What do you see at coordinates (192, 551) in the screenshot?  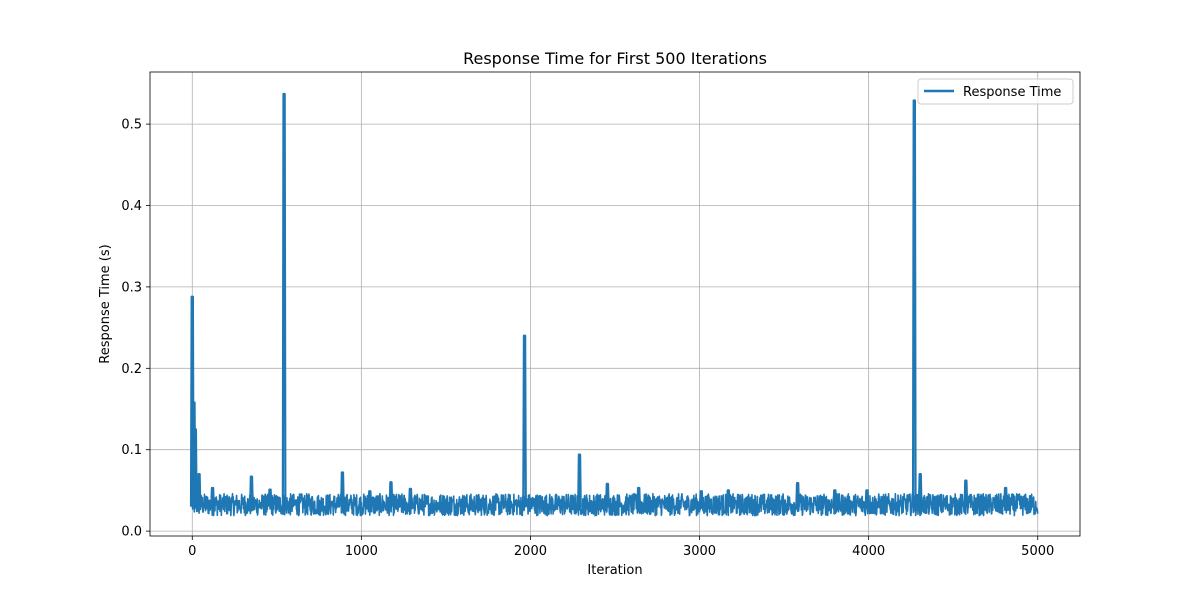 I see `x-tick-label: 0` at bounding box center [192, 551].